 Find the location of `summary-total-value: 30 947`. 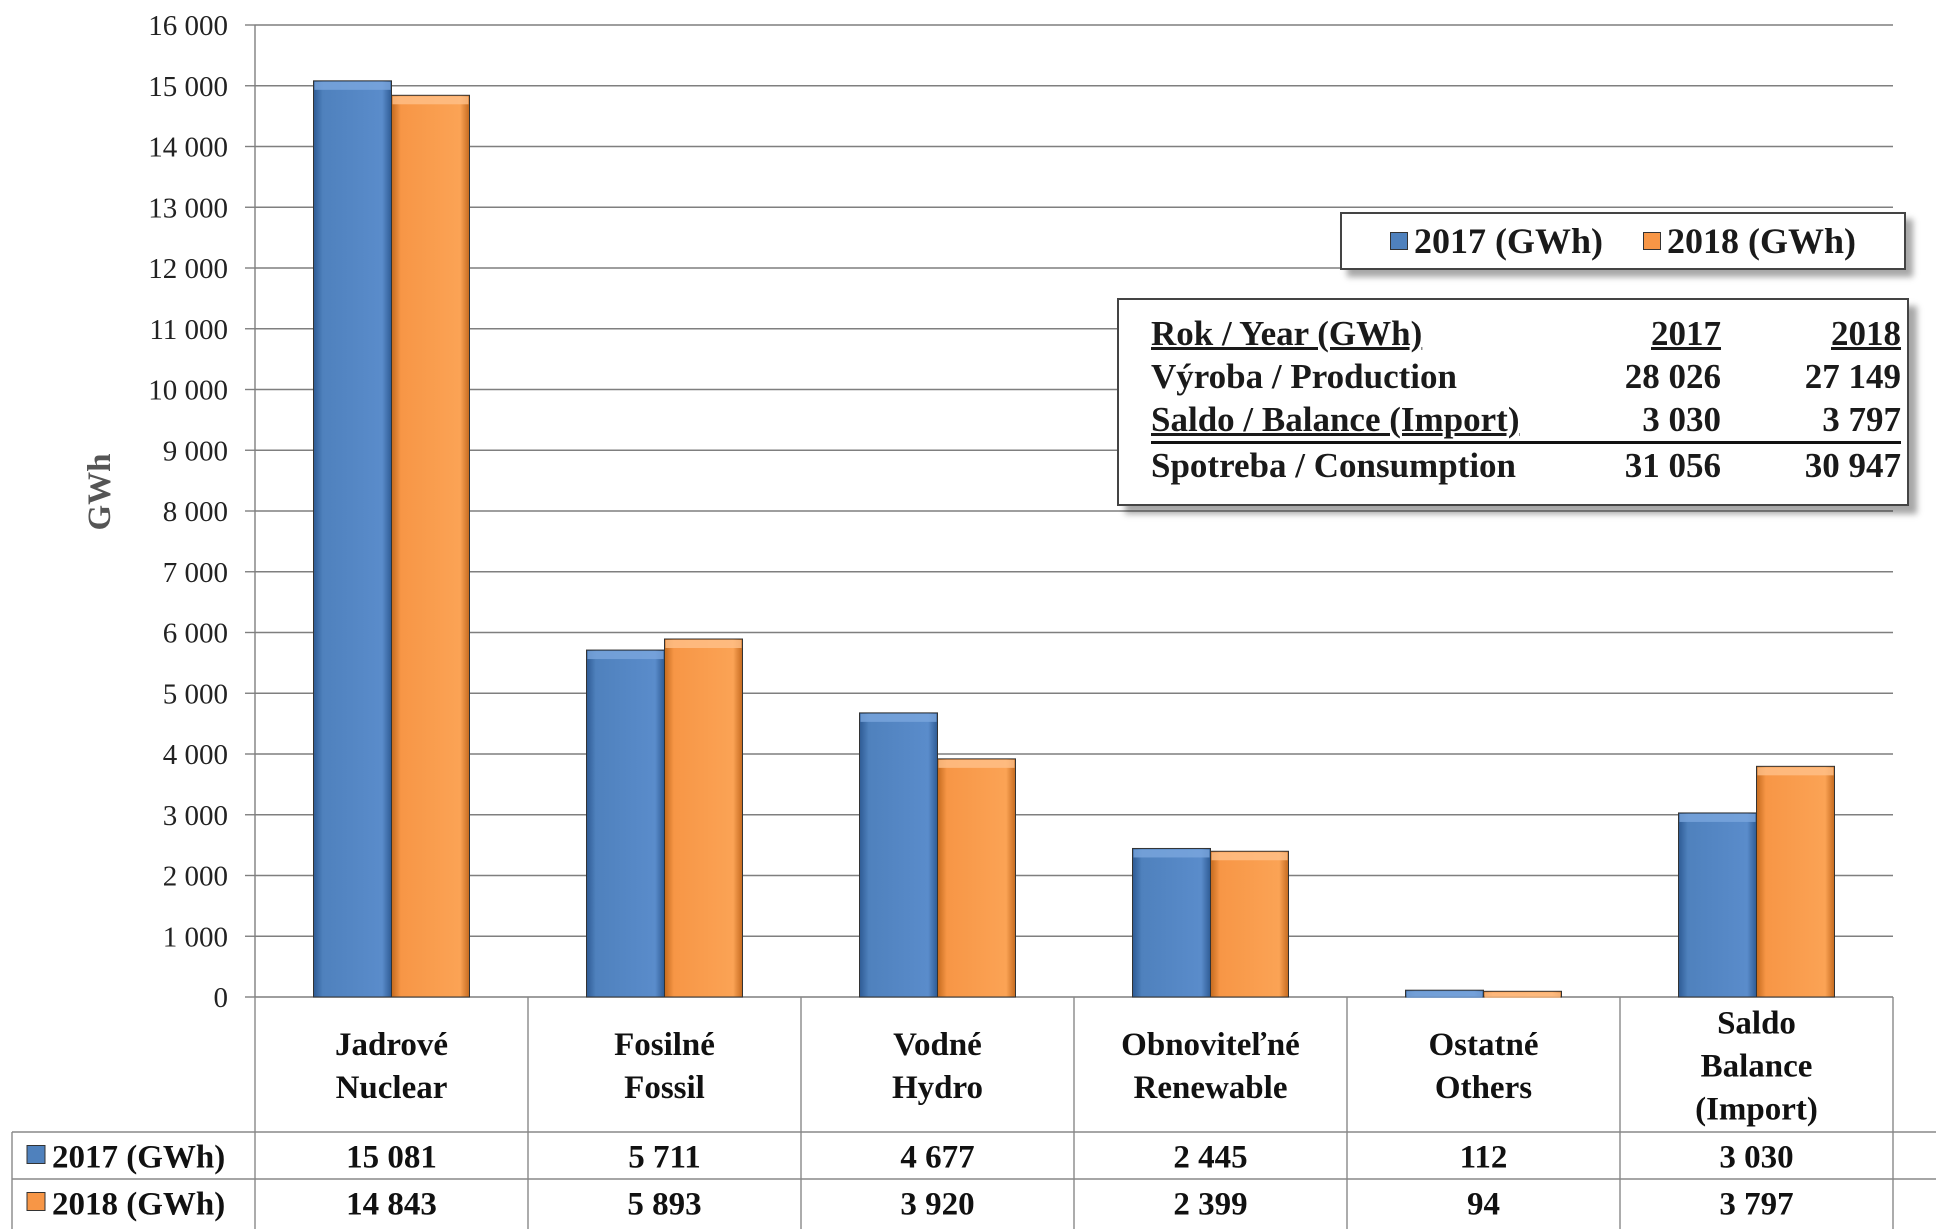

summary-total-value: 30 947 is located at coordinates (1852, 465).